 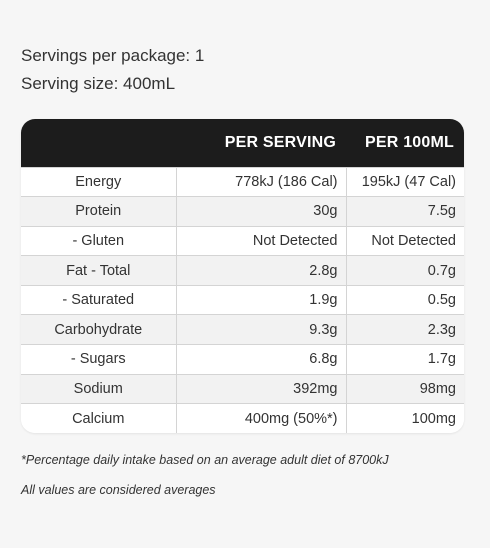 What do you see at coordinates (404, 418) in the screenshot?
I see `per-100ml-value: 100mg` at bounding box center [404, 418].